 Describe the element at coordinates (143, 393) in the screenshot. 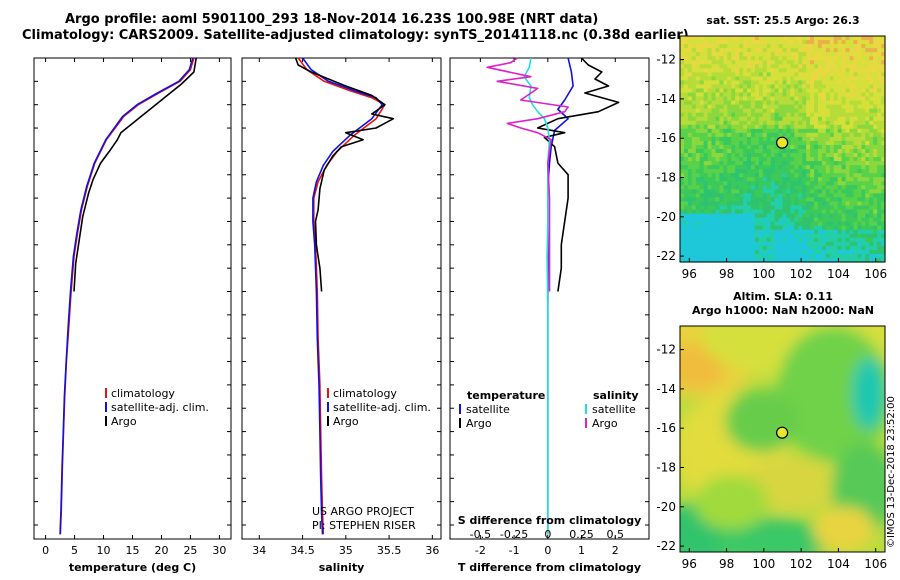

I see `temp-legend-label: climatology` at that location.